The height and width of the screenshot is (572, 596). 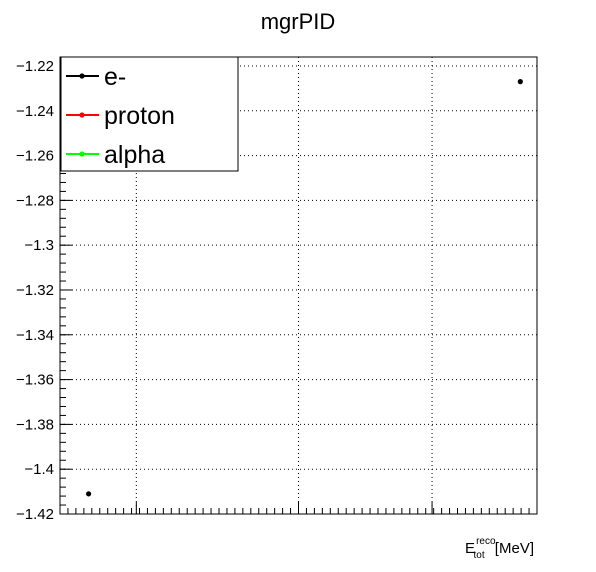 What do you see at coordinates (298, 508) in the screenshot?
I see `x-axis` at bounding box center [298, 508].